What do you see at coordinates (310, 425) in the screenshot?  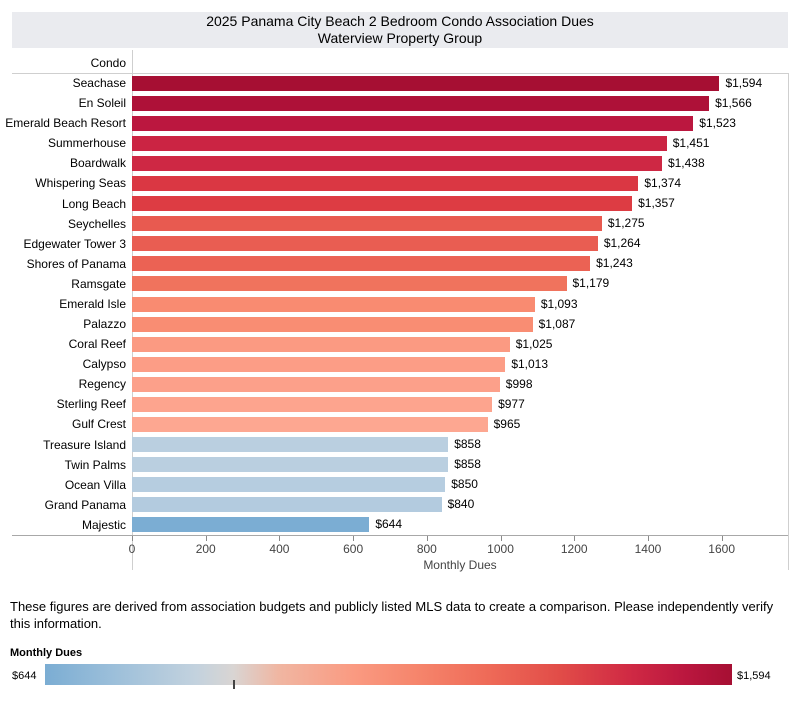 I see `bar-gulf-crest` at bounding box center [310, 425].